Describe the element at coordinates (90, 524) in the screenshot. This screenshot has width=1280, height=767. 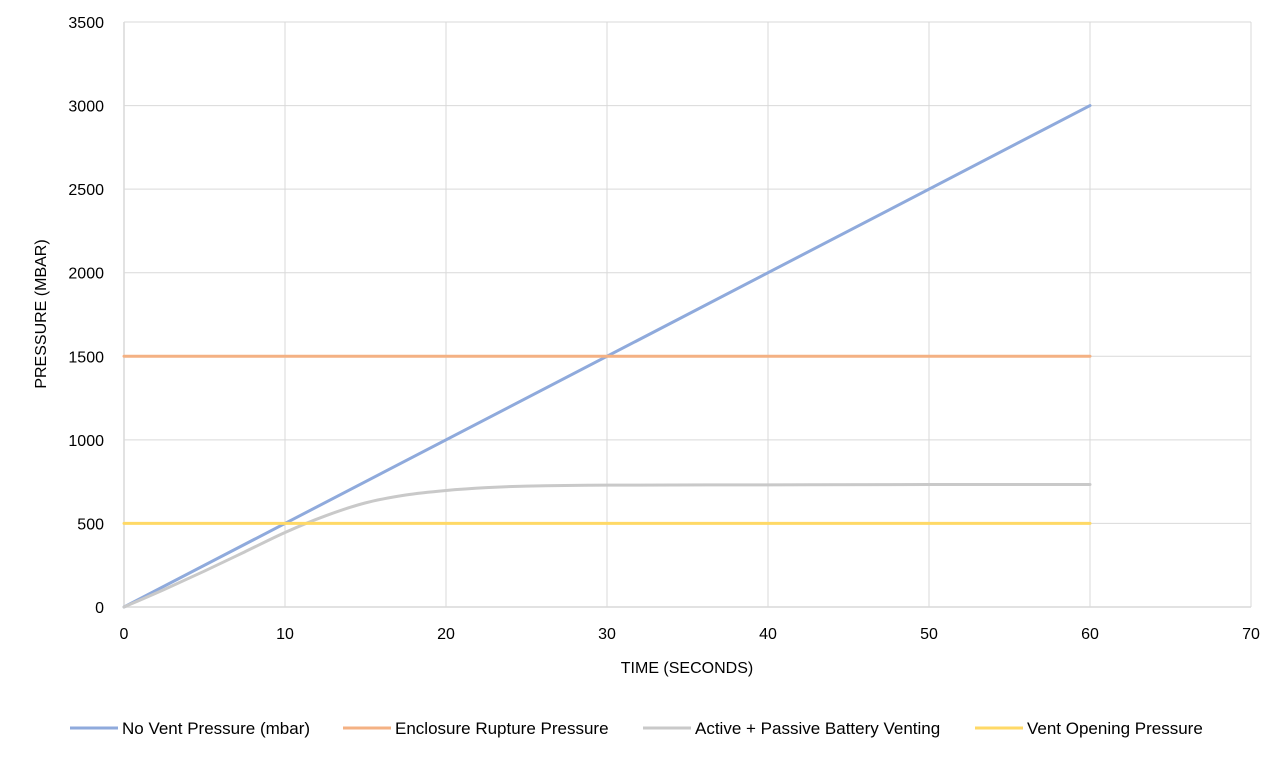
I see `y-tick-label: 500` at that location.